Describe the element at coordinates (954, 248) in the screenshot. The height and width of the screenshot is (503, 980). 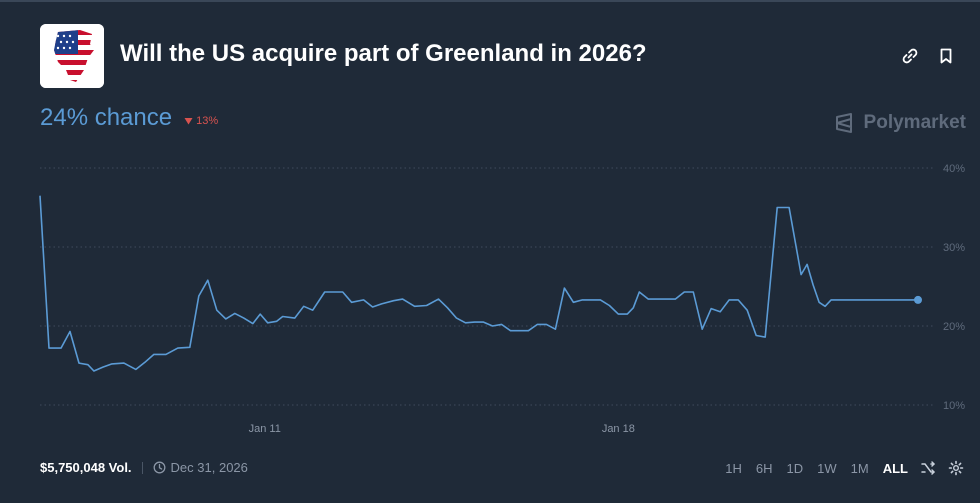
I see `y-tick-label: 30%` at that location.